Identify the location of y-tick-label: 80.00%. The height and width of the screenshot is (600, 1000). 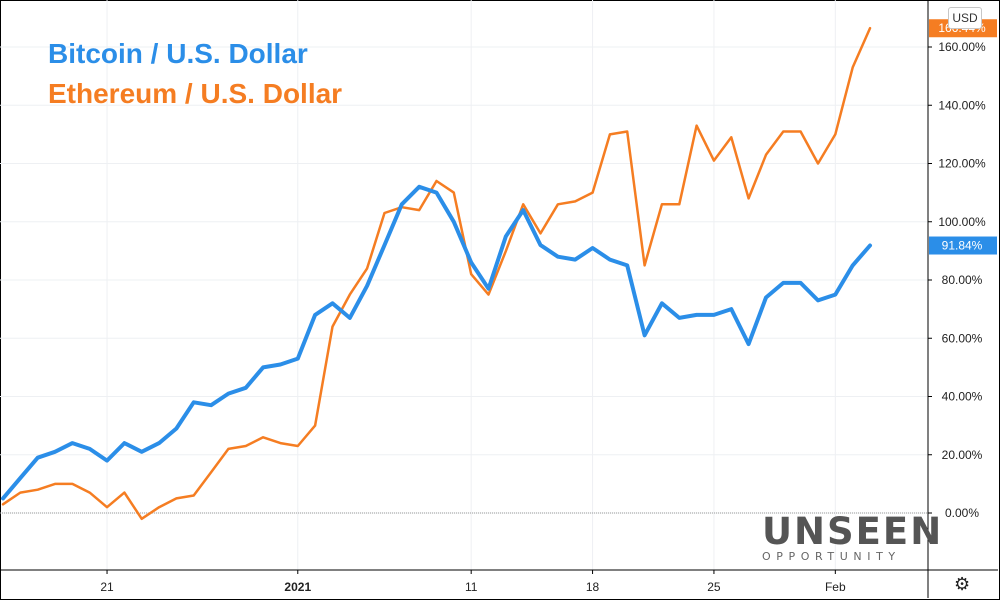
(962, 280).